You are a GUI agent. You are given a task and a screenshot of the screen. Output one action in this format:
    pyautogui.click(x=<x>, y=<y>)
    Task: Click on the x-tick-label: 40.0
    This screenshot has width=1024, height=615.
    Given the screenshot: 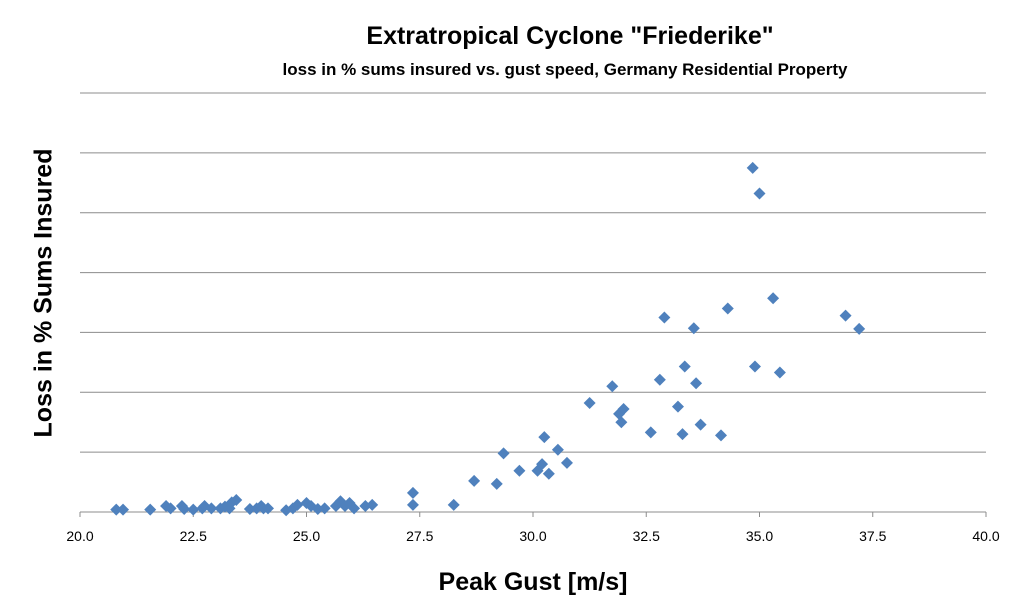 What is the action you would take?
    pyautogui.click(x=985, y=536)
    